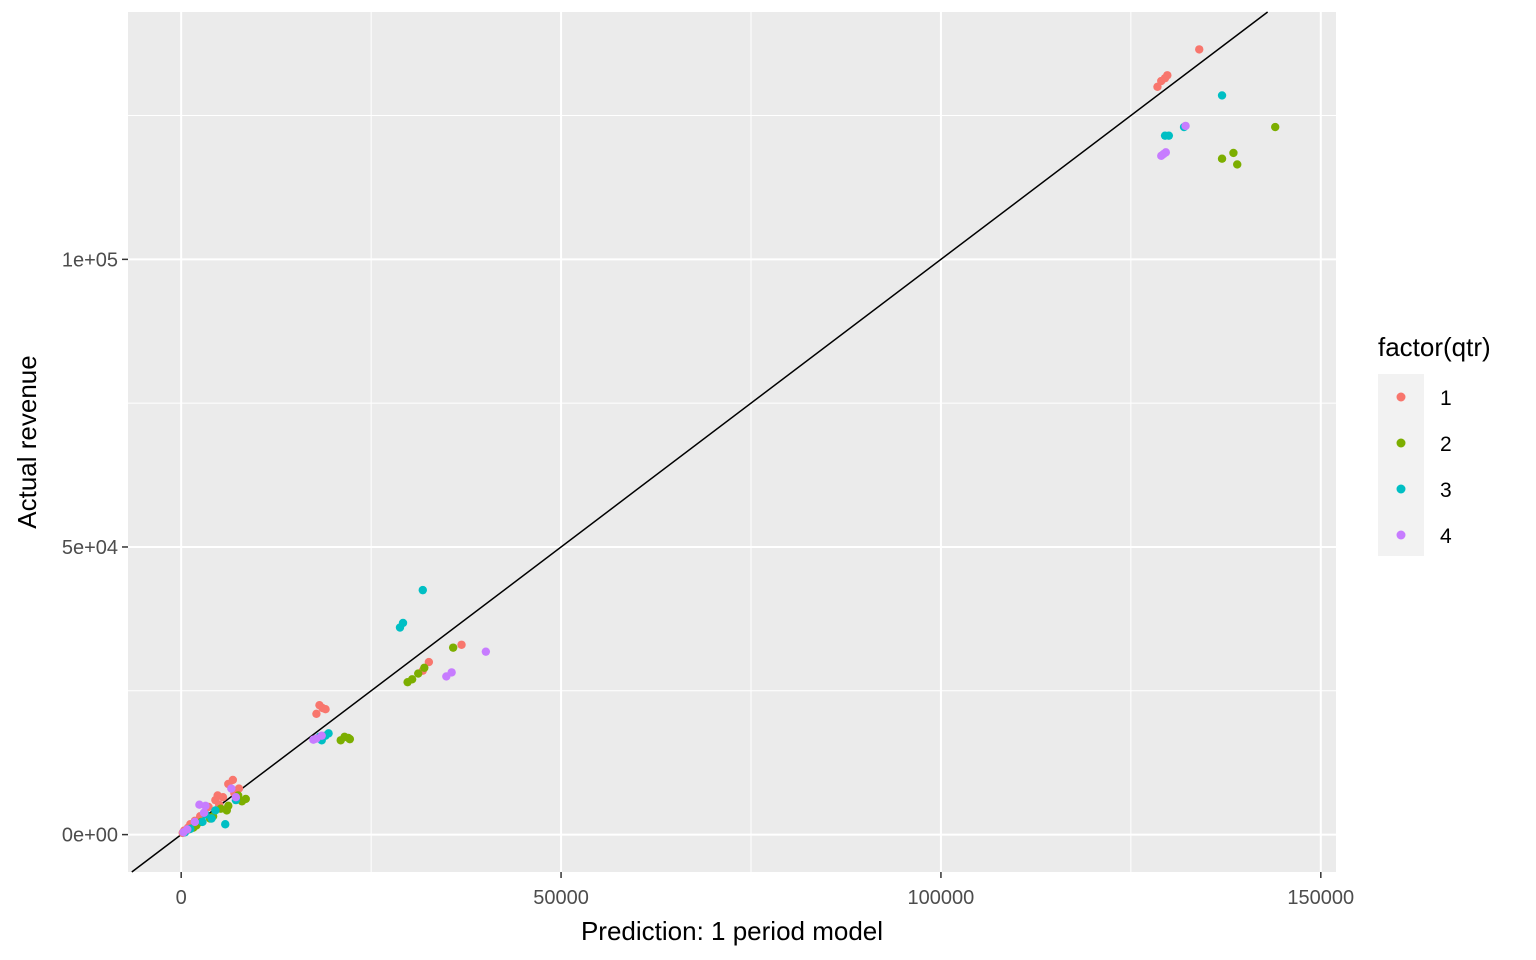 The height and width of the screenshot is (960, 1536). I want to click on x-axis-title: Prediction: 1 period model, so click(732, 931).